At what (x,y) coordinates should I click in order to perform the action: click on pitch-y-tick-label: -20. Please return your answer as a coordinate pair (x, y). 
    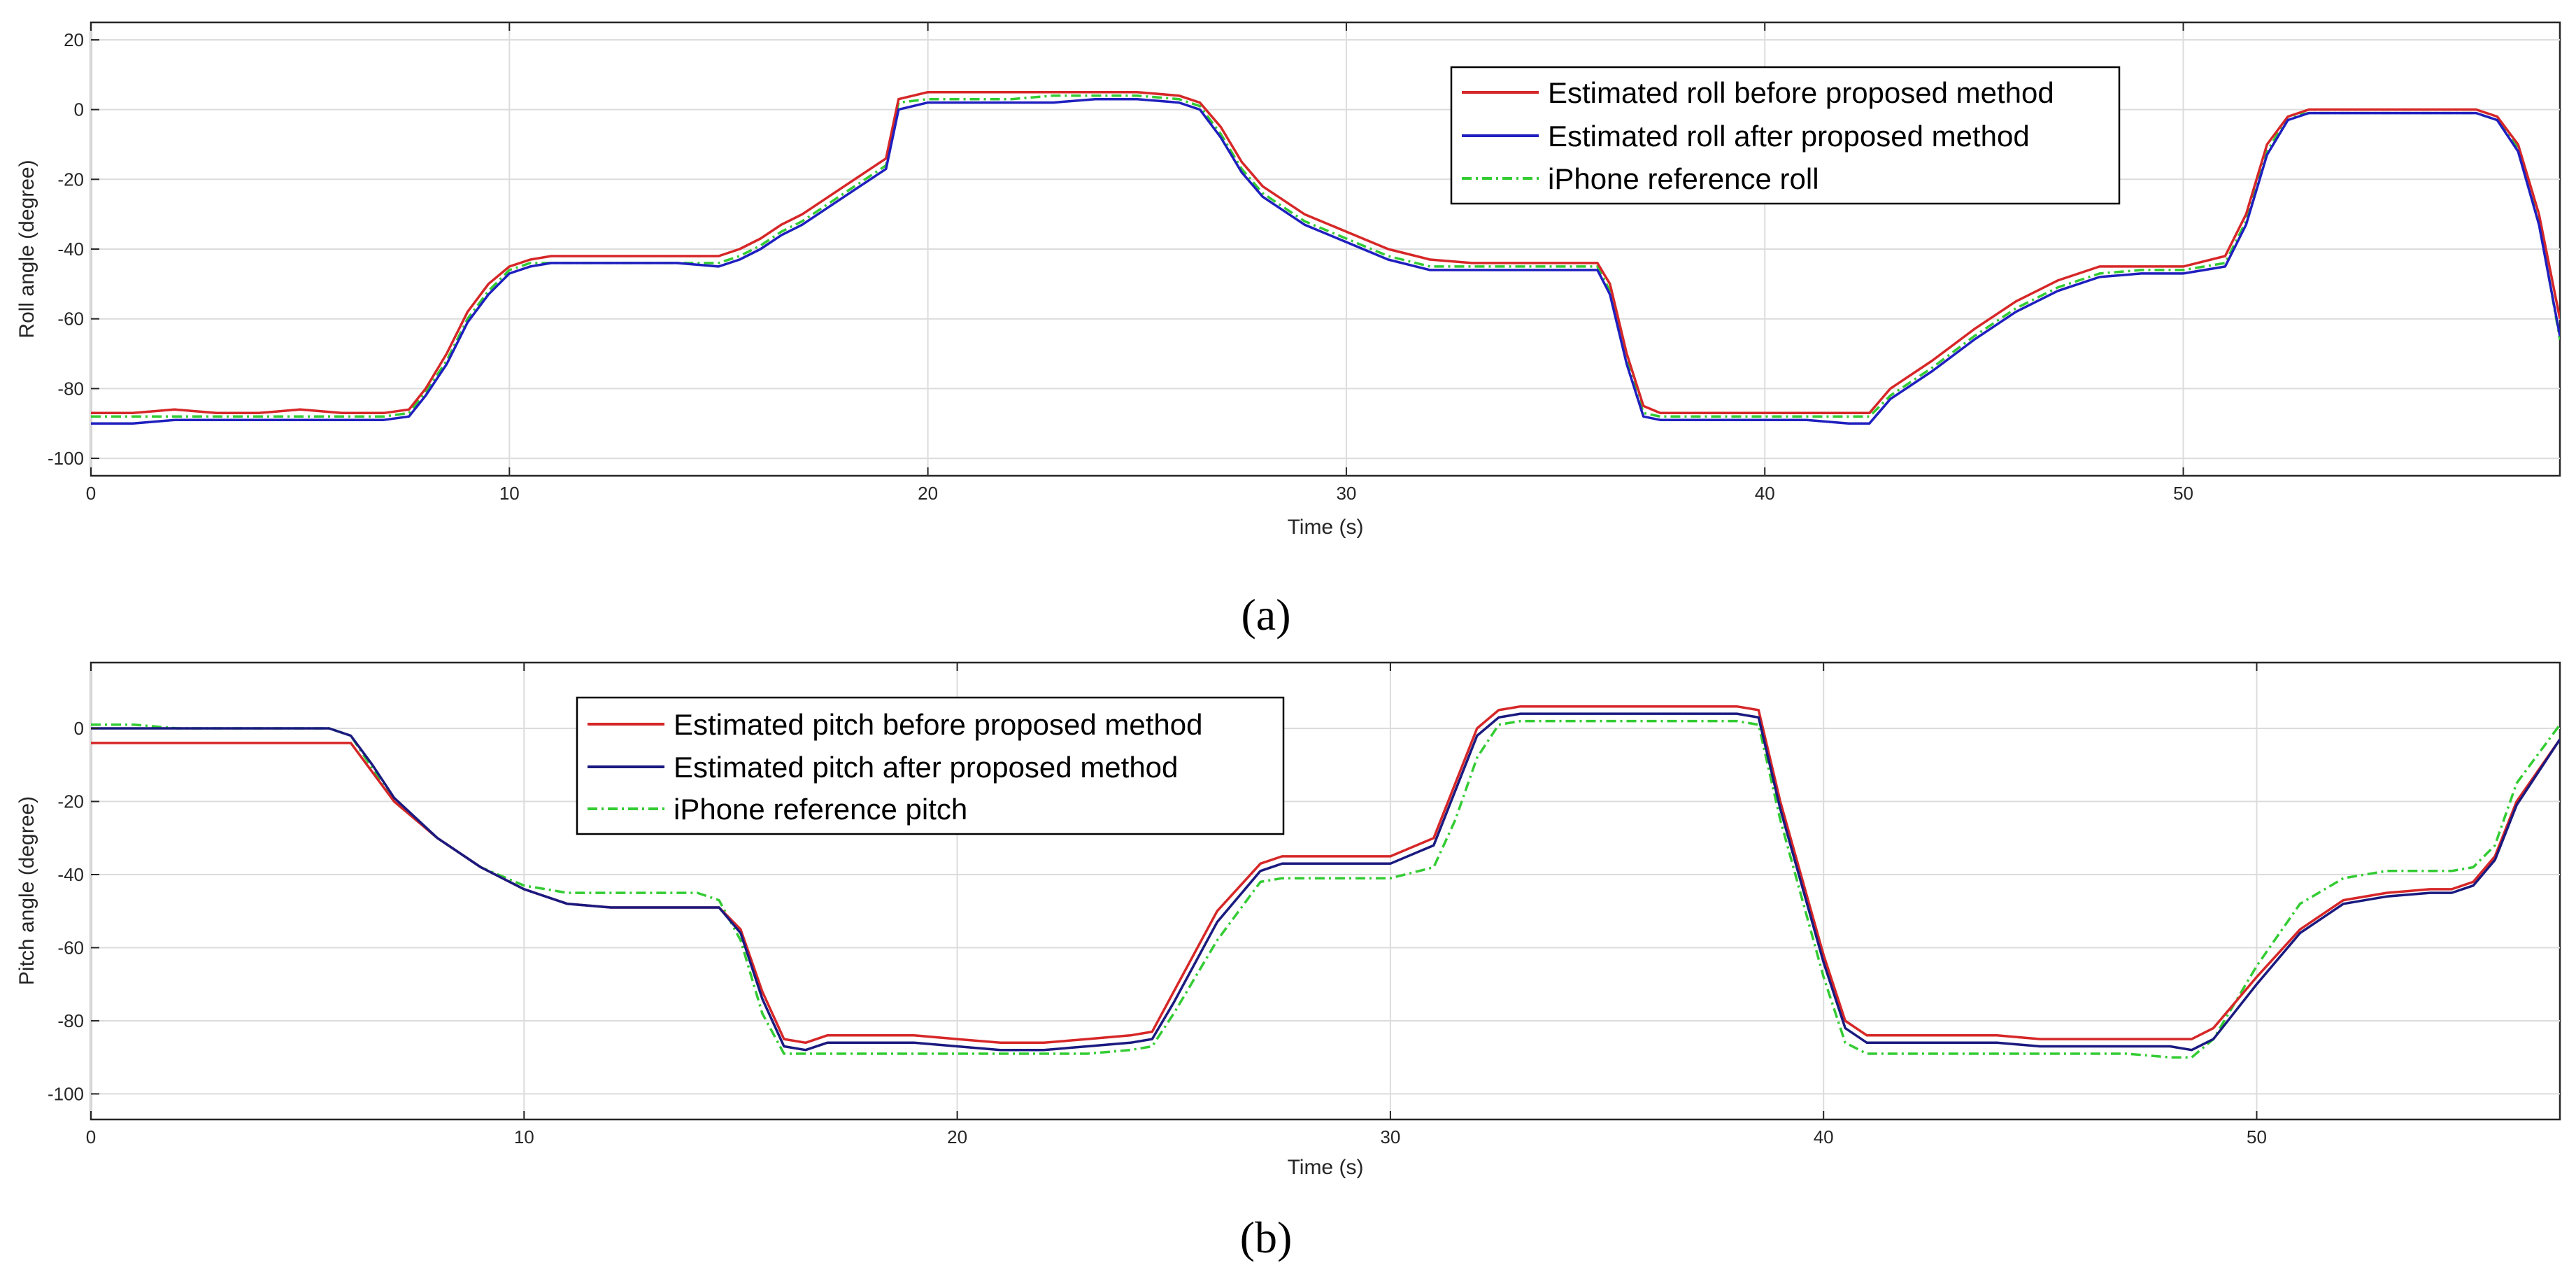
    Looking at the image, I should click on (70, 802).